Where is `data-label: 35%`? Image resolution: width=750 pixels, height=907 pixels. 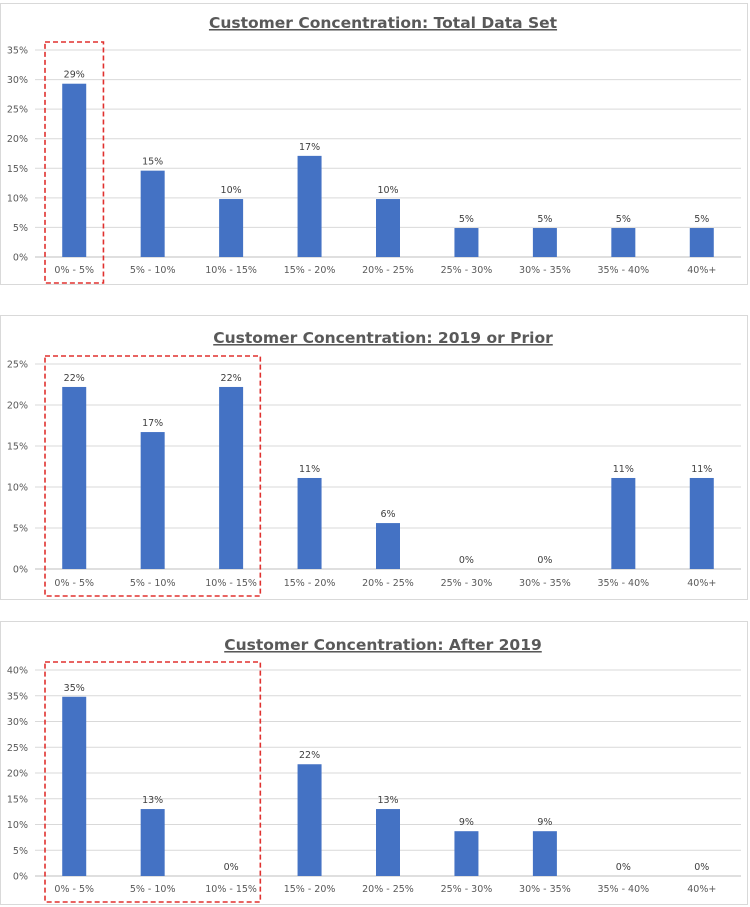 data-label: 35% is located at coordinates (74, 688).